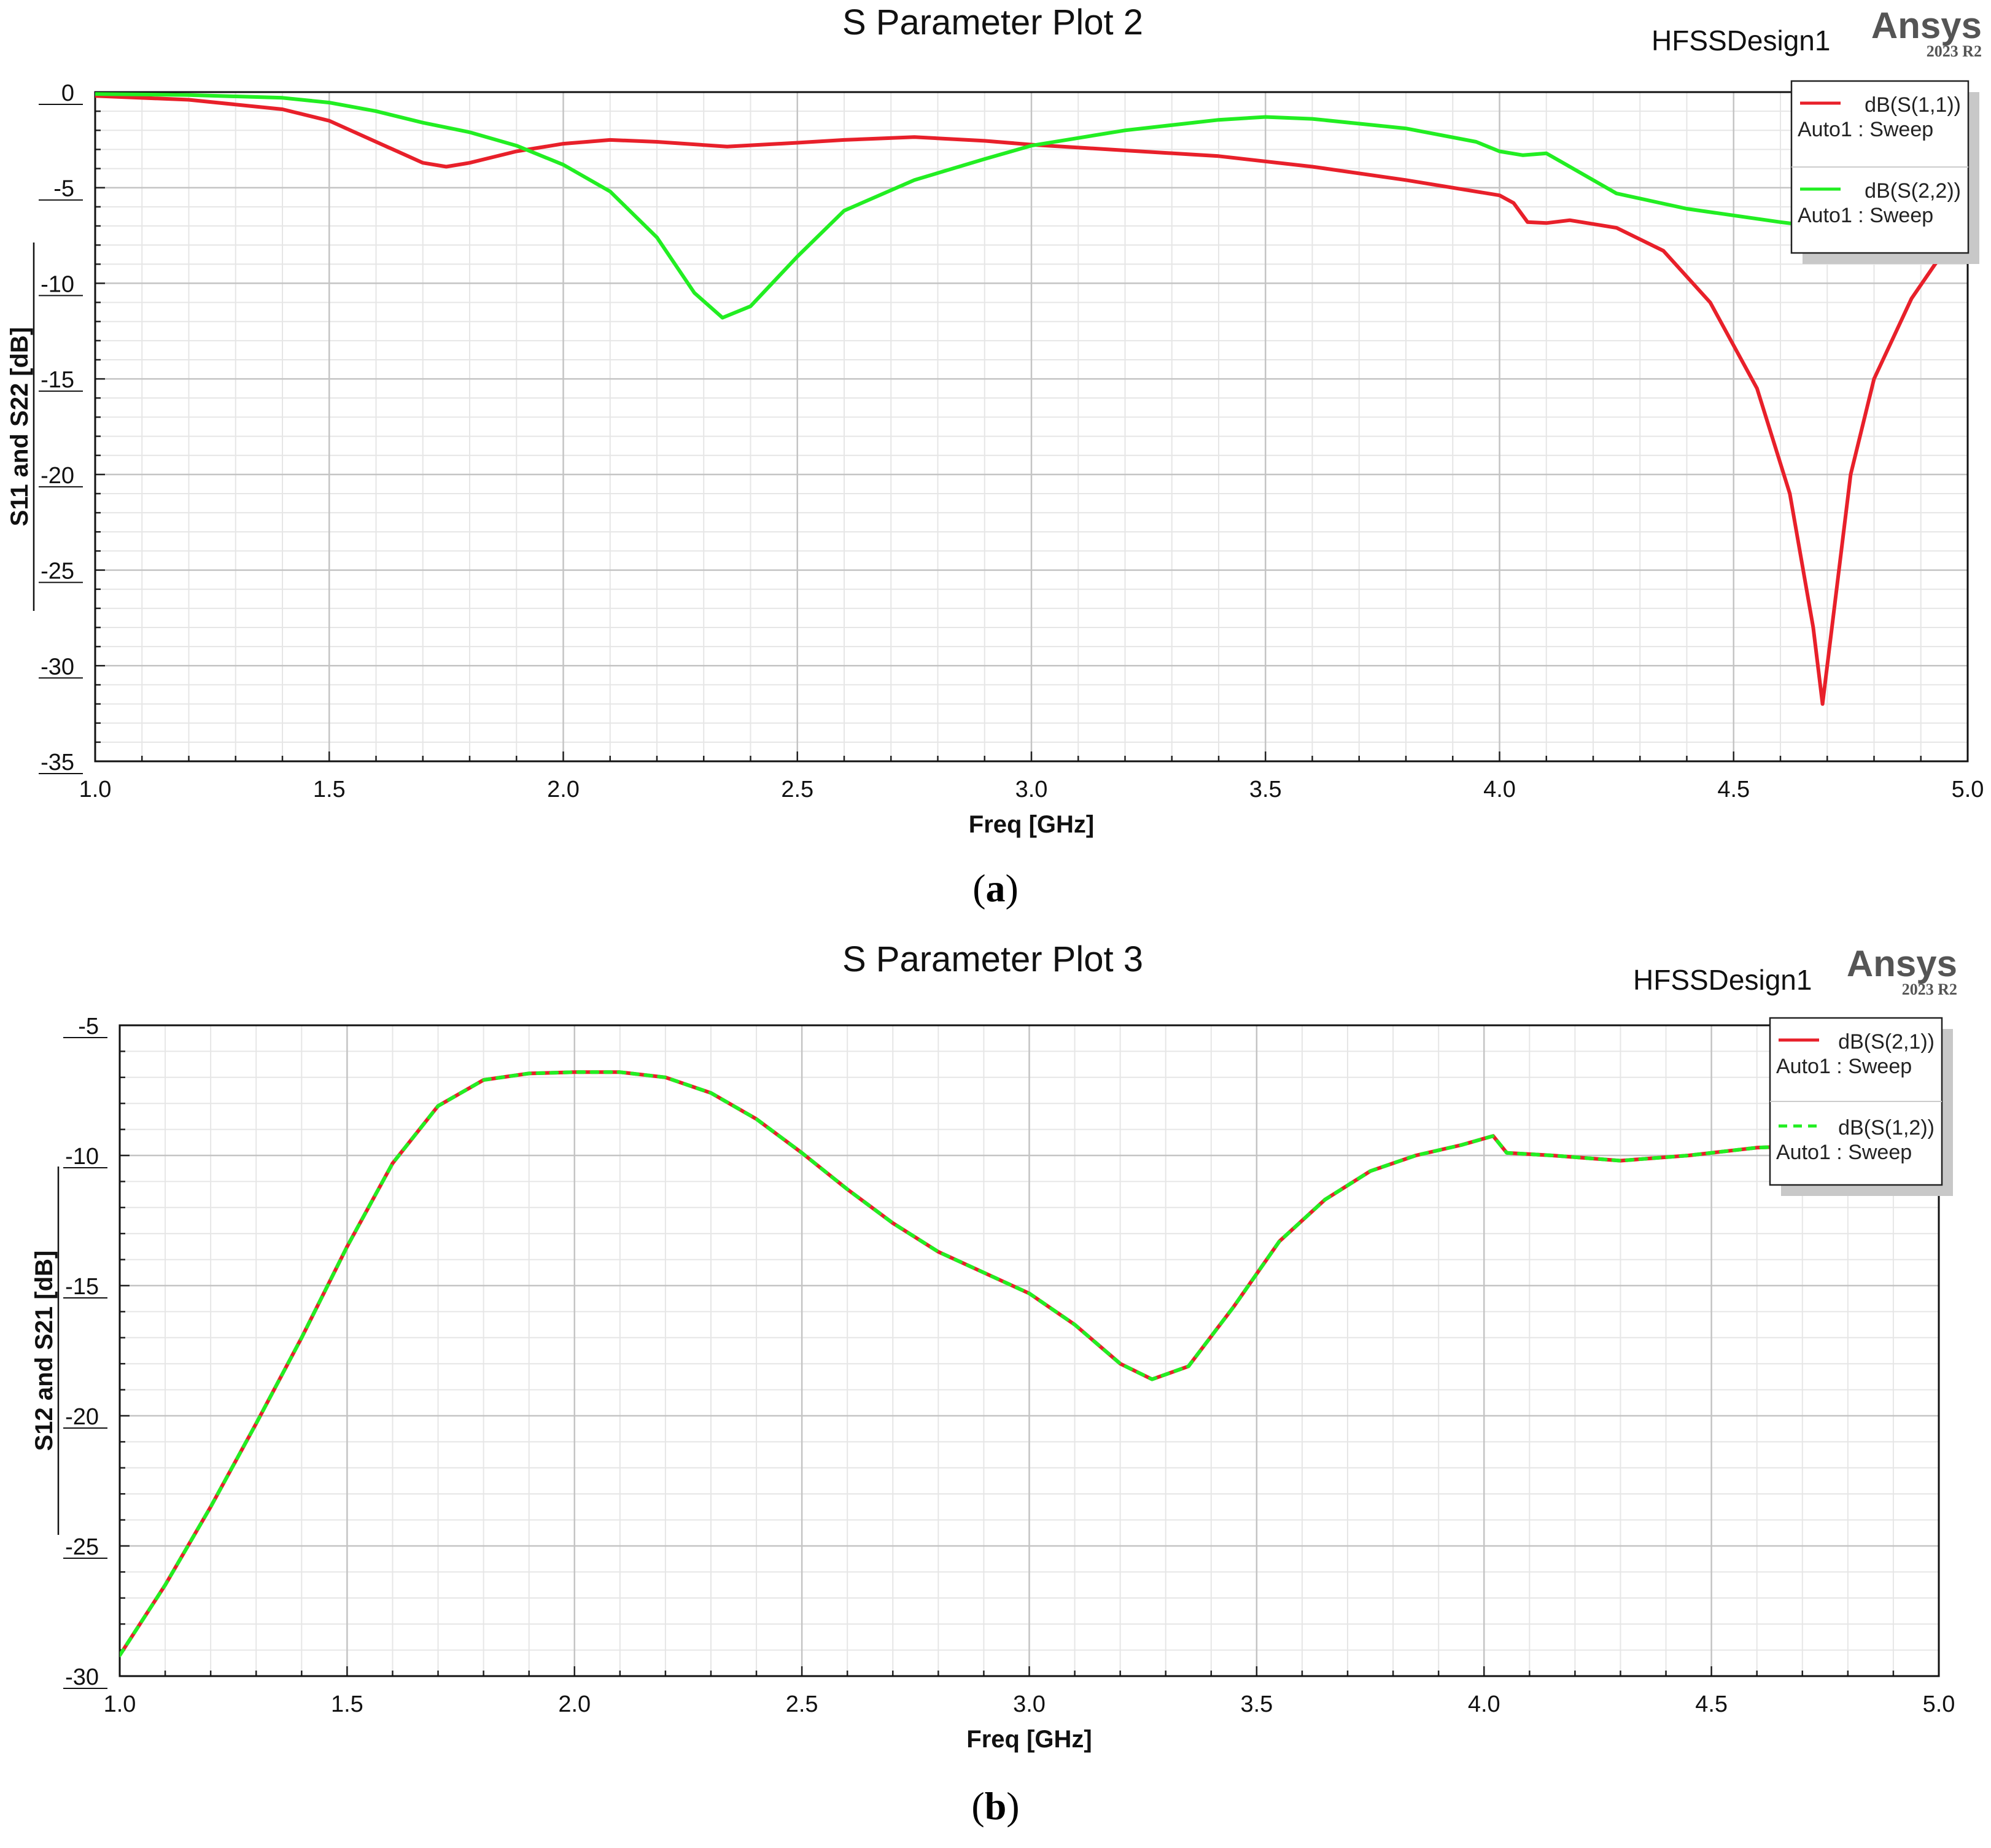 The height and width of the screenshot is (1848, 1991). What do you see at coordinates (1887, 1042) in the screenshot?
I see `legend-label: dB(S(2,1))` at bounding box center [1887, 1042].